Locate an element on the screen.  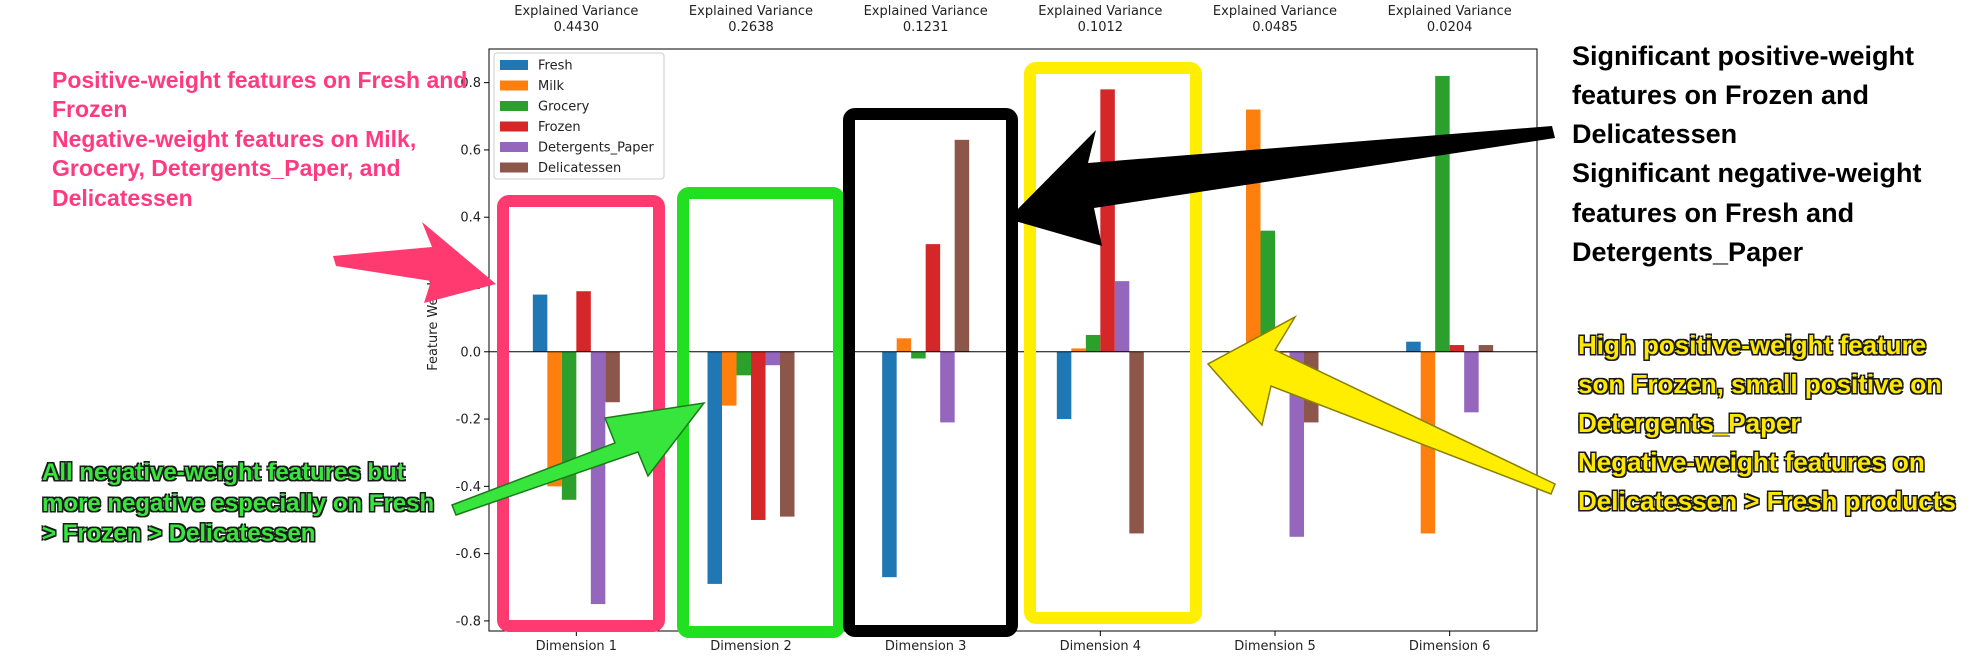
bar-grocery-dim2 is located at coordinates (743, 363).